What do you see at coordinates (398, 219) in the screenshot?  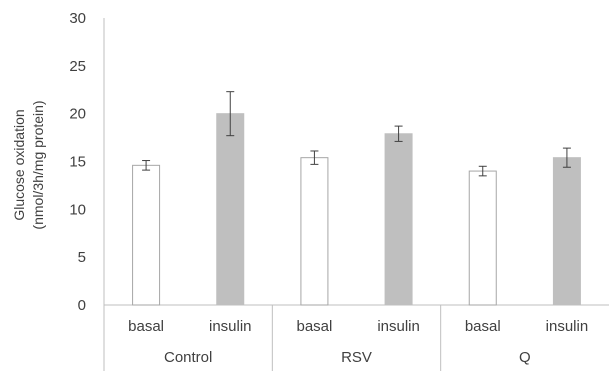 I see `bar-rsv-insulin` at bounding box center [398, 219].